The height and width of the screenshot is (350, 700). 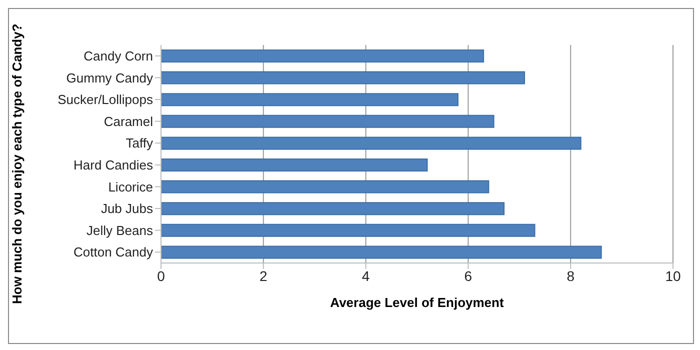 What do you see at coordinates (106, 100) in the screenshot?
I see `y-tick-label: Sucker/Lollipops` at bounding box center [106, 100].